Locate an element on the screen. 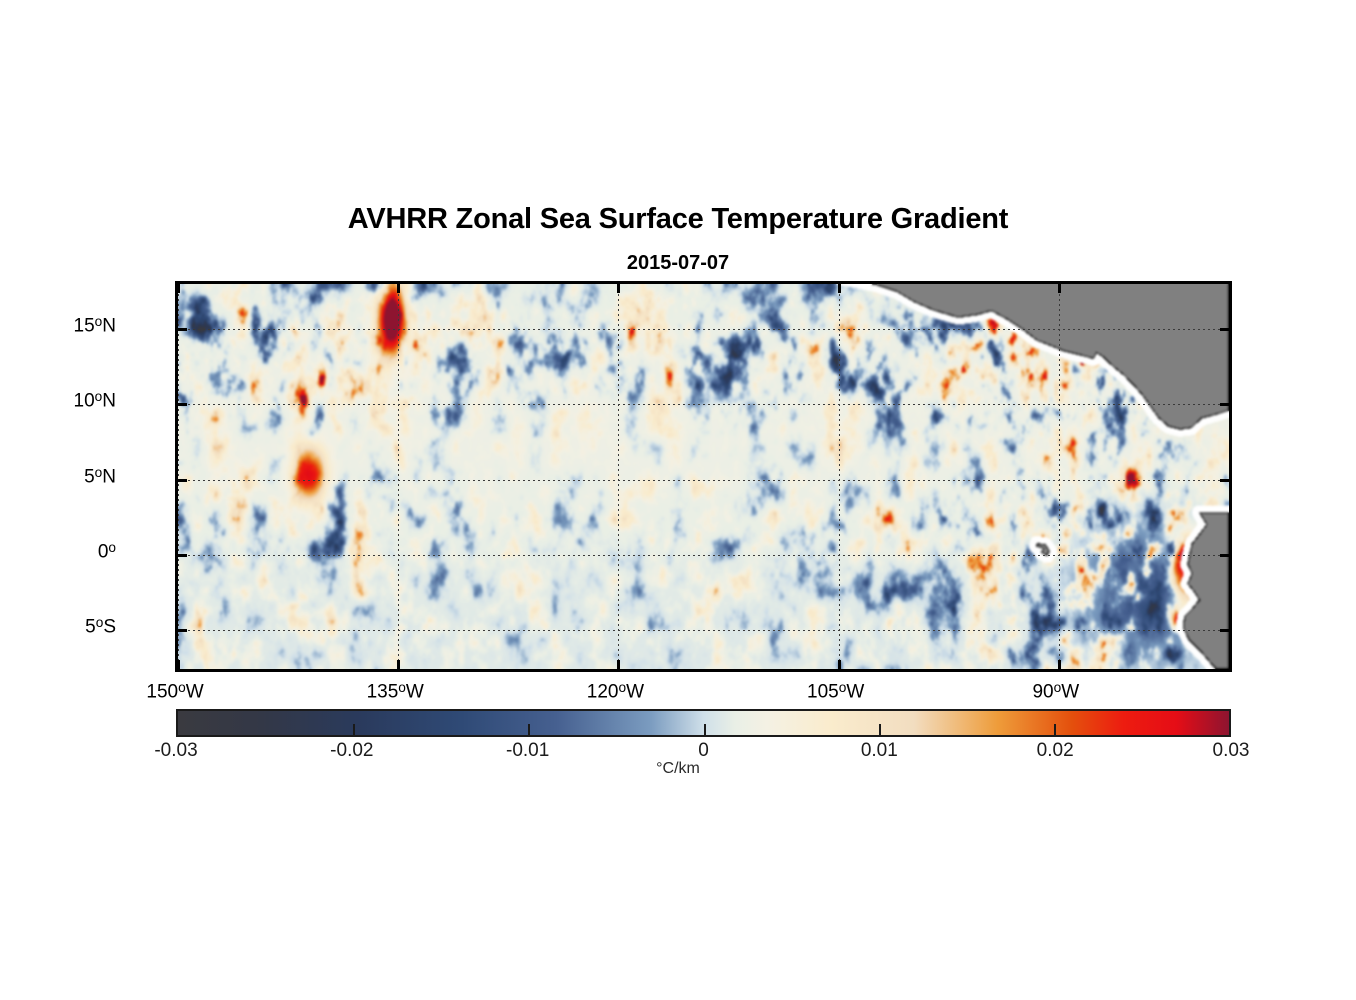 This screenshot has height=1000, width=1356. y-tick-label-3: 0o is located at coordinates (106, 551).